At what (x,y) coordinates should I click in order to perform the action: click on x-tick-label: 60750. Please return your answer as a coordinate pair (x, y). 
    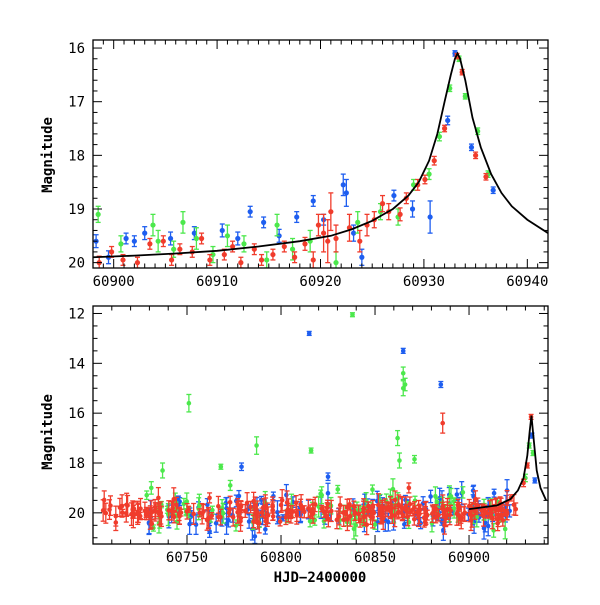
    Looking at the image, I should click on (187, 558).